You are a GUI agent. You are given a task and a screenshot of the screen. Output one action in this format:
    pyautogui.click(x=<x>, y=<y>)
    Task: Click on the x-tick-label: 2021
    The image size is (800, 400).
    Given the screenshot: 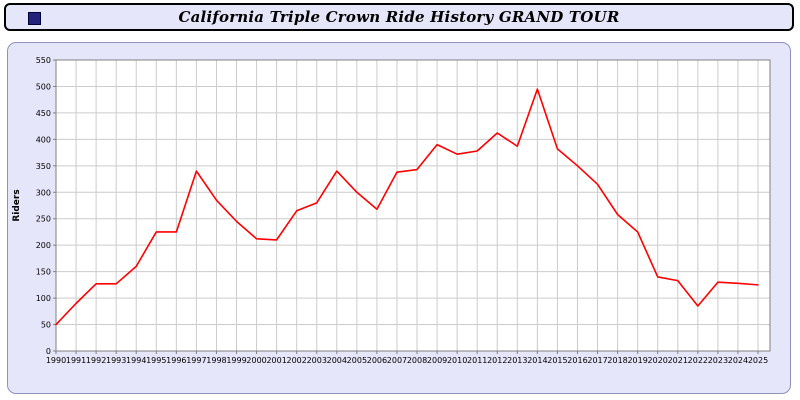 What is the action you would take?
    pyautogui.click(x=678, y=360)
    